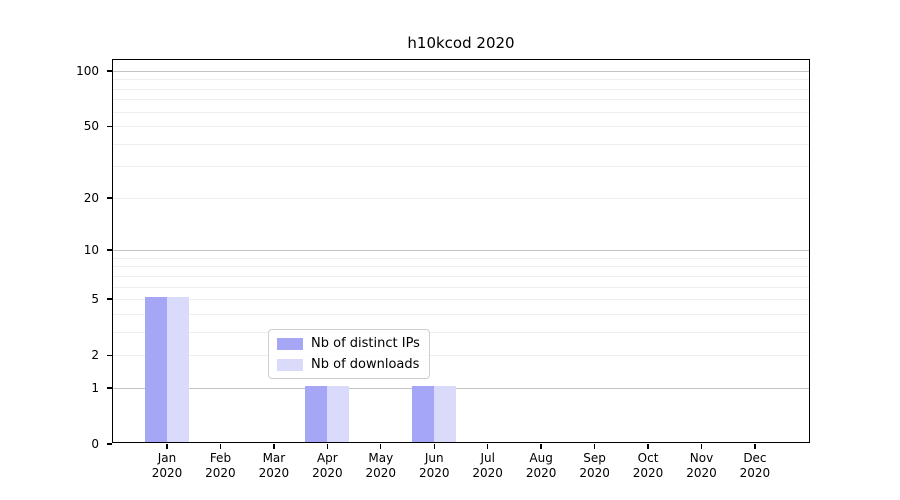  I want to click on legend-label: Nb of distinct IPs, so click(365, 343).